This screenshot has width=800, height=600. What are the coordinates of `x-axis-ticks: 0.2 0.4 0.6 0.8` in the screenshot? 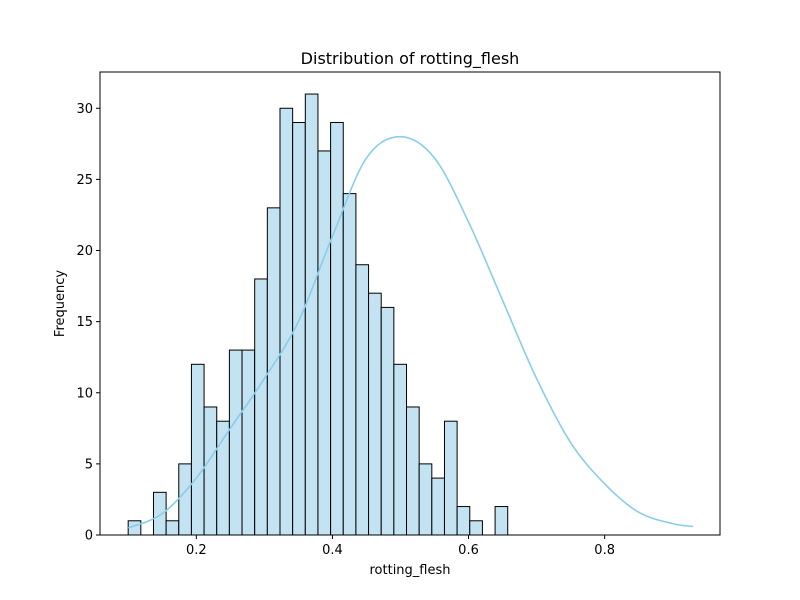 It's located at (400, 546).